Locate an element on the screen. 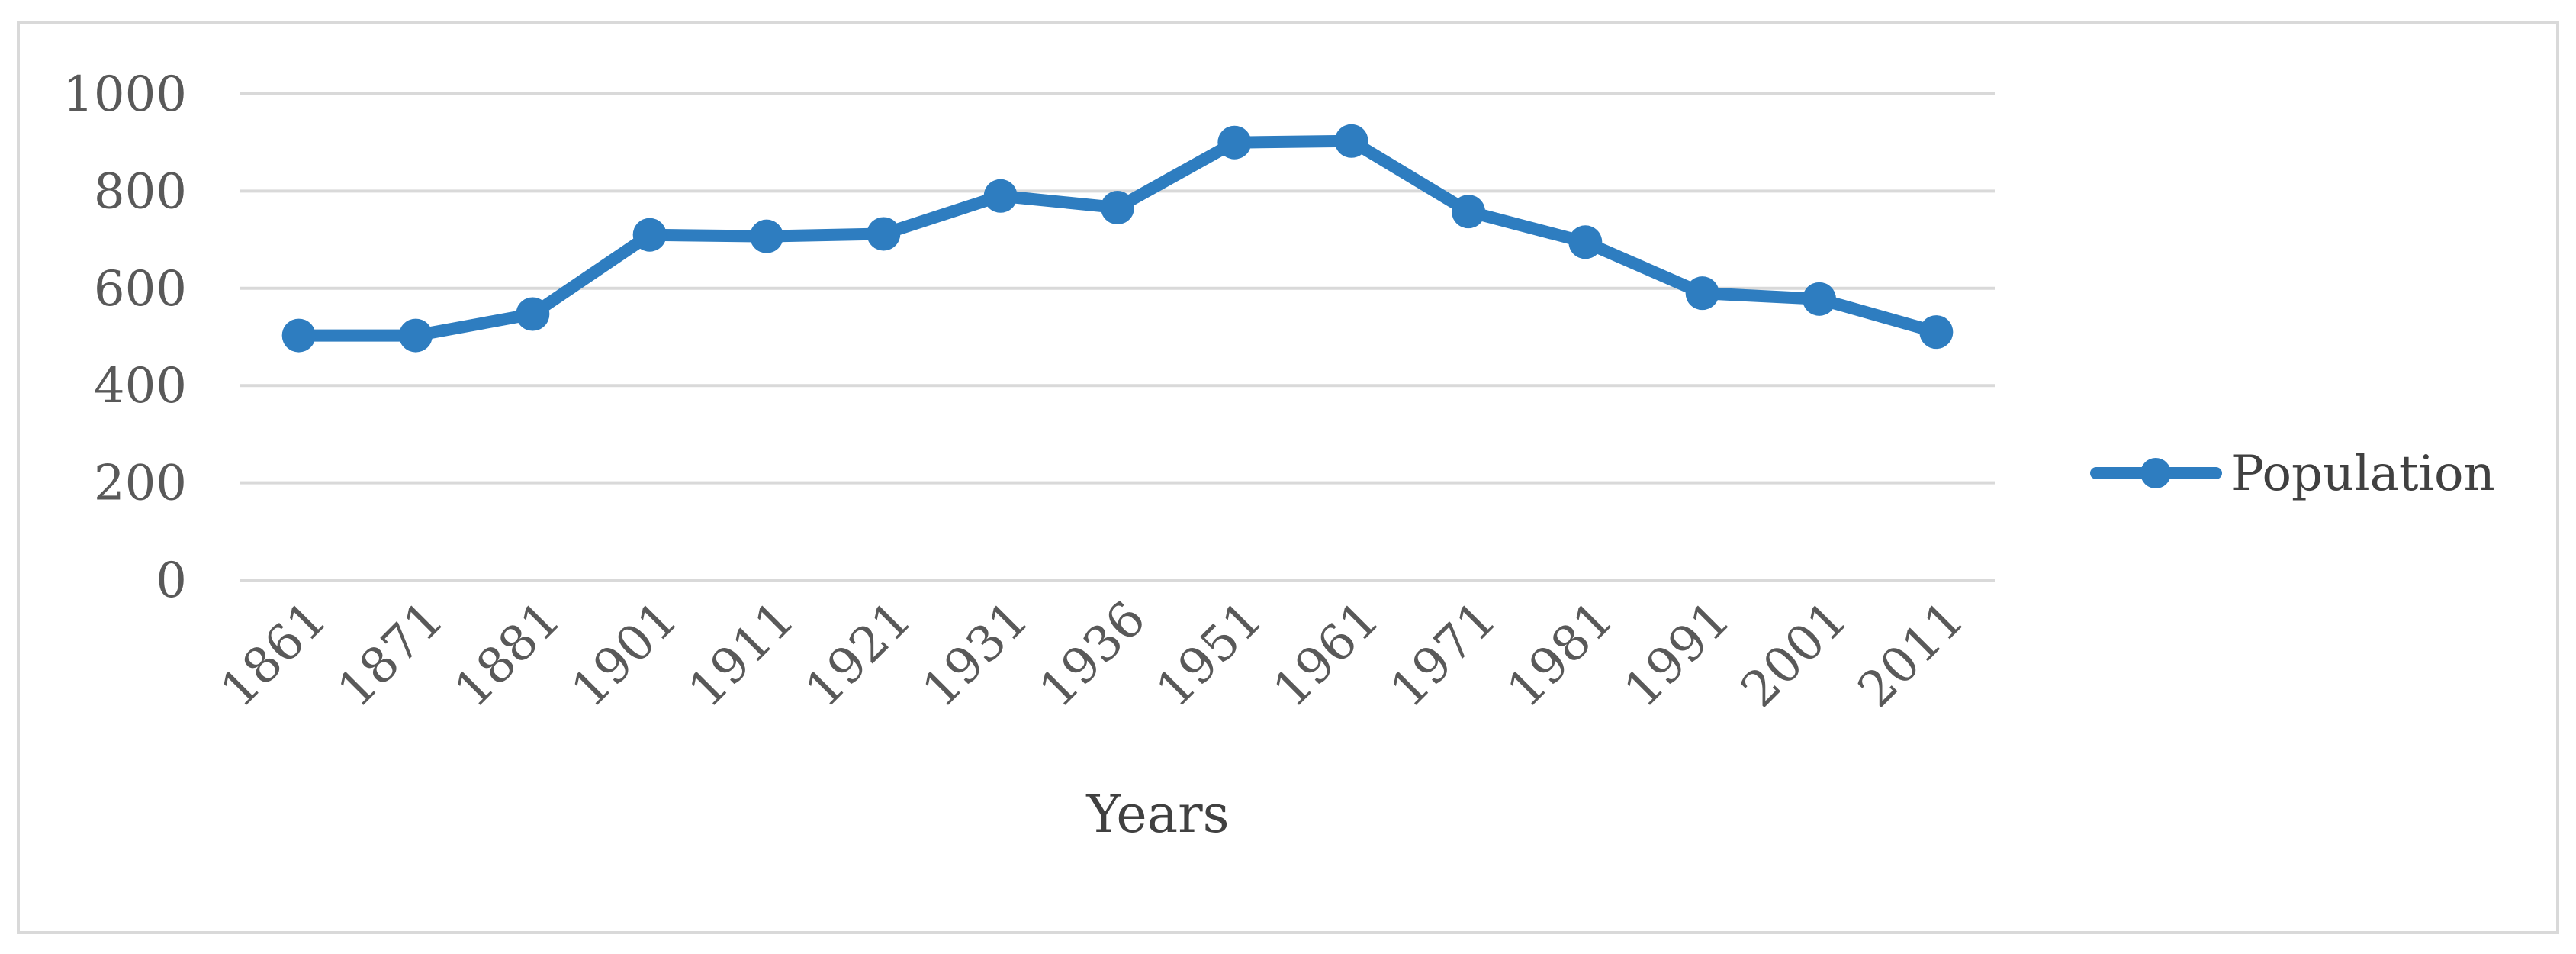 The image size is (2576, 954). y-tick-label: 1000 is located at coordinates (125, 94).